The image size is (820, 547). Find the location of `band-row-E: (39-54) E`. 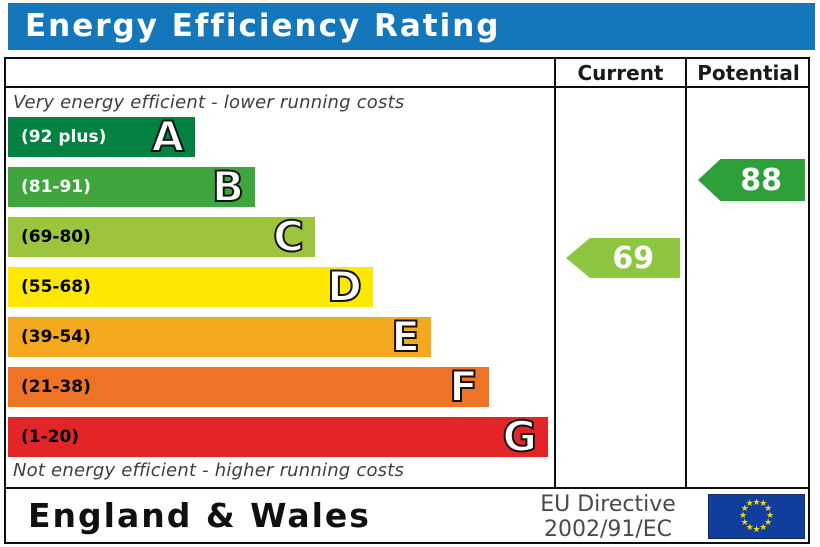

band-row-E: (39-54) E is located at coordinates (219, 336).